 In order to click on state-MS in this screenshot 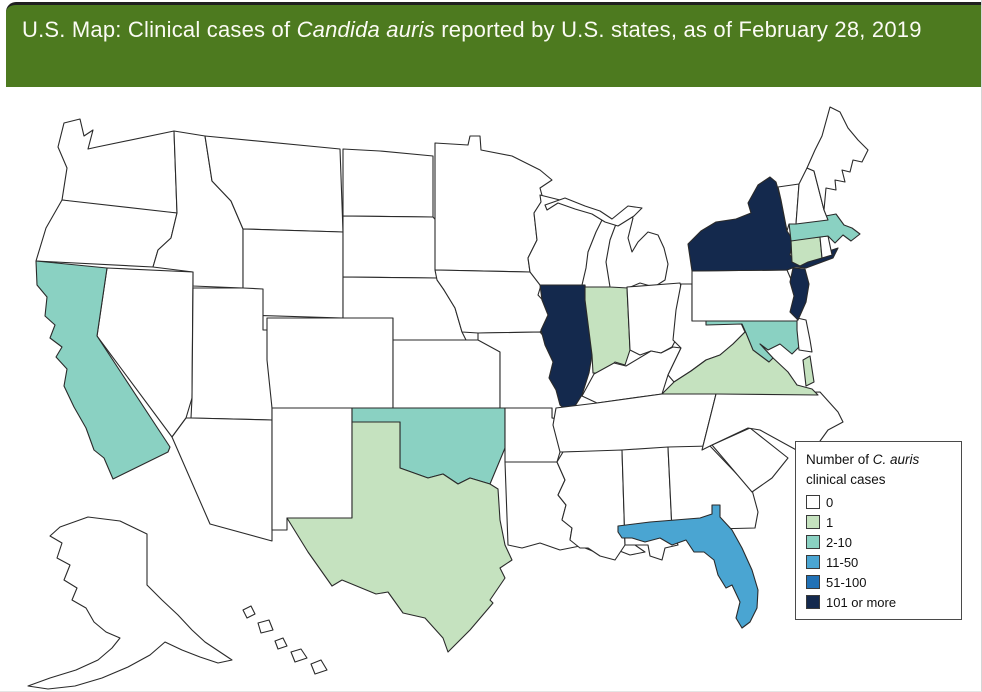, I will do `click(591, 505)`.